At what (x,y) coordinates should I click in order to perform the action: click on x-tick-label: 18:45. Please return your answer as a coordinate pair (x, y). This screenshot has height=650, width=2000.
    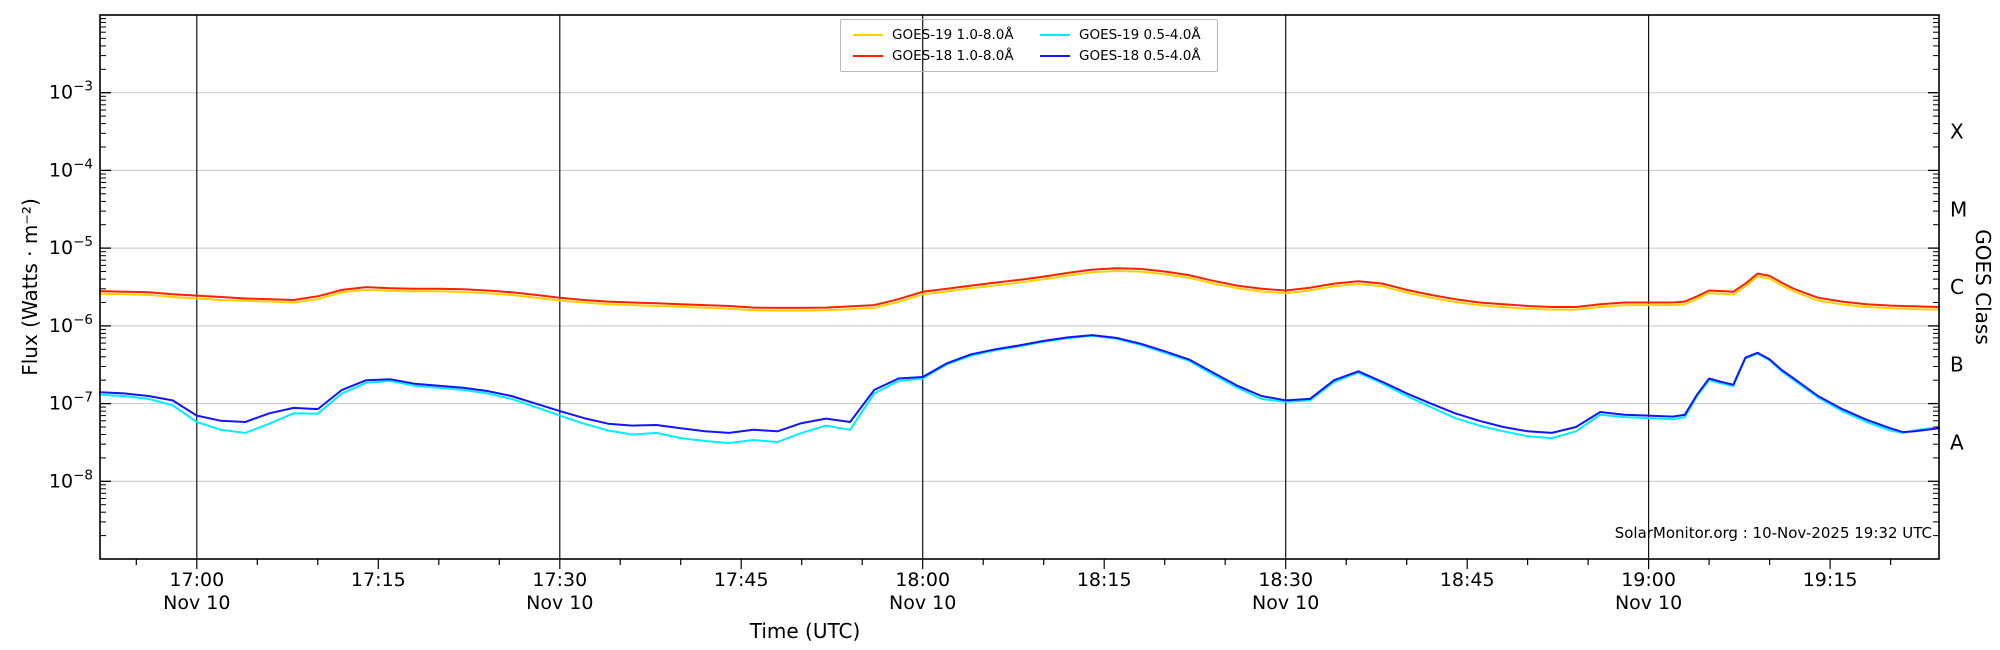
    Looking at the image, I should click on (1467, 580).